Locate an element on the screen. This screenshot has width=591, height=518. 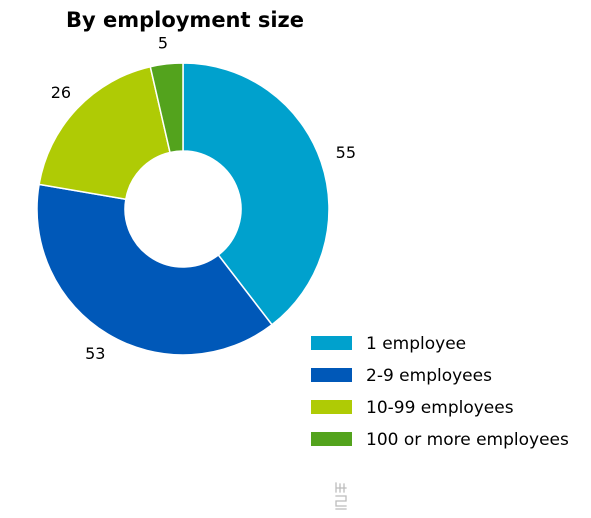
slice-2-9-employees is located at coordinates (155, 269).